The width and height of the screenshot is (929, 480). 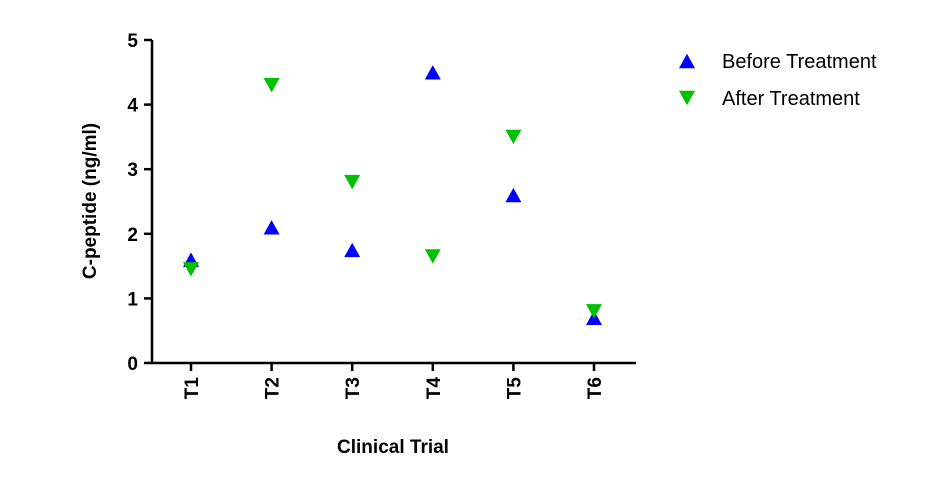 I want to click on legend-label: After Treatment, so click(x=791, y=99).